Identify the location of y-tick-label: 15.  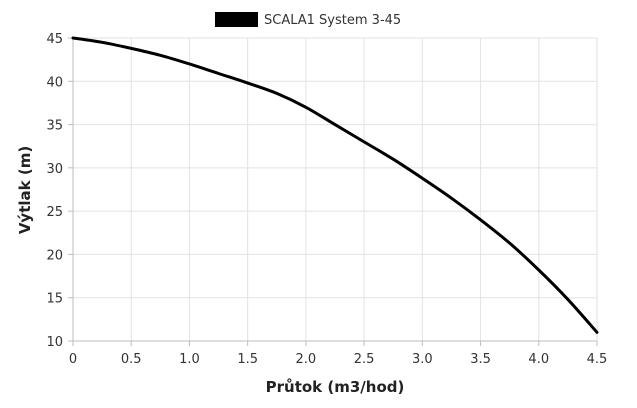
(54, 299).